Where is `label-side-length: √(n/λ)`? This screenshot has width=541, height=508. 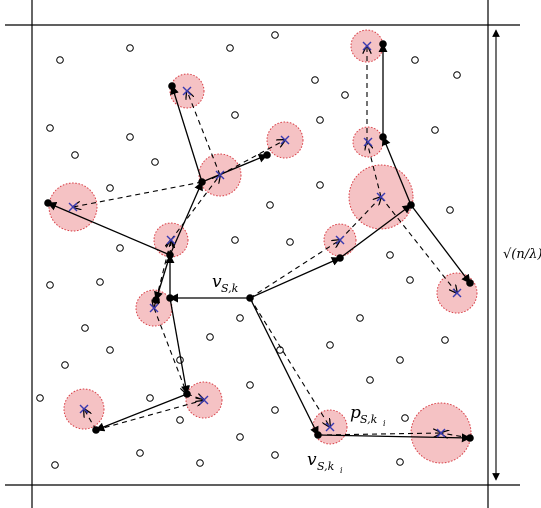
label-side-length: √(n/λ) is located at coordinates (522, 254).